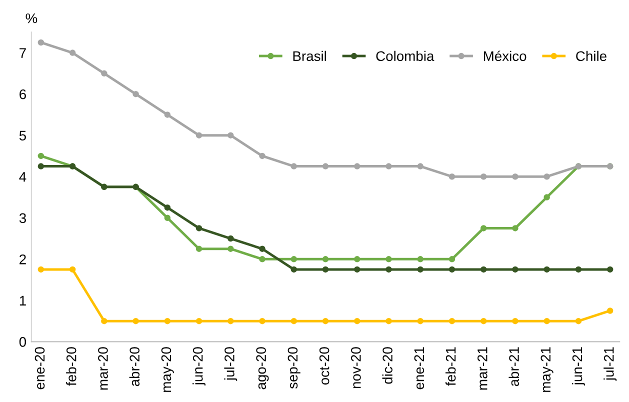 This screenshot has height=402, width=629. I want to click on y-axis-title: %, so click(32, 18).